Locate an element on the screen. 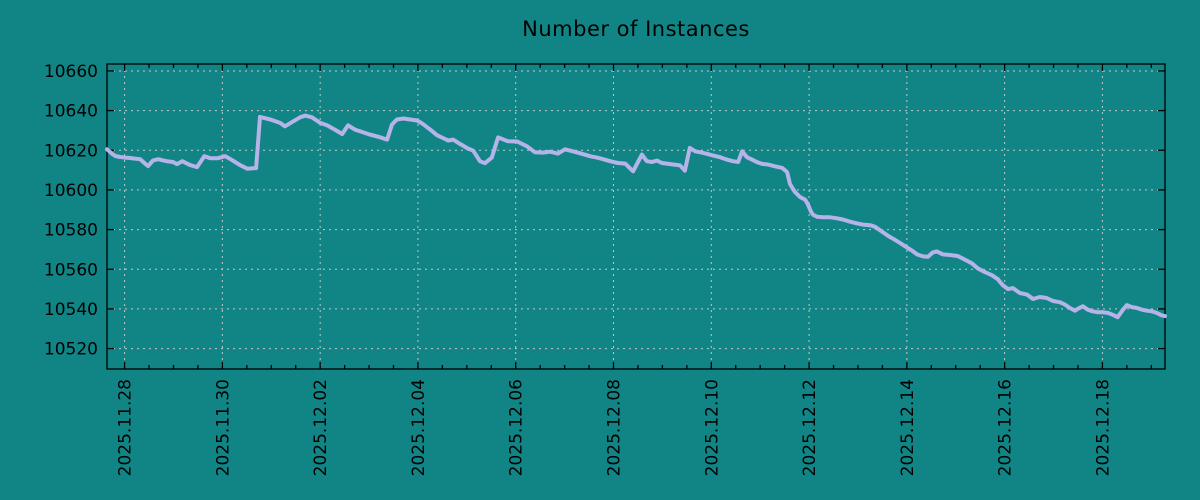 This screenshot has width=1200, height=500. y-tick-label: 10520 is located at coordinates (71, 350).